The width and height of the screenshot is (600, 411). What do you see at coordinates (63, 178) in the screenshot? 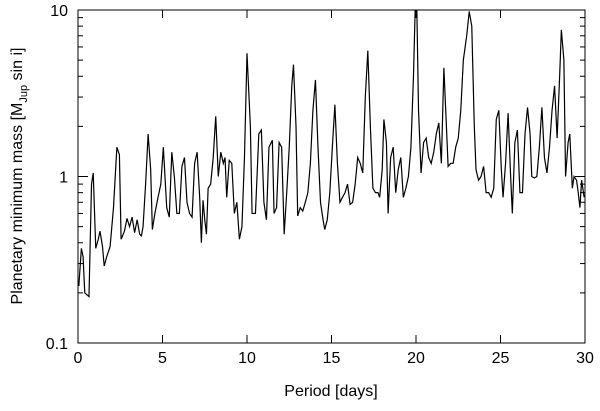
I see `y-tick-label: 1` at bounding box center [63, 178].